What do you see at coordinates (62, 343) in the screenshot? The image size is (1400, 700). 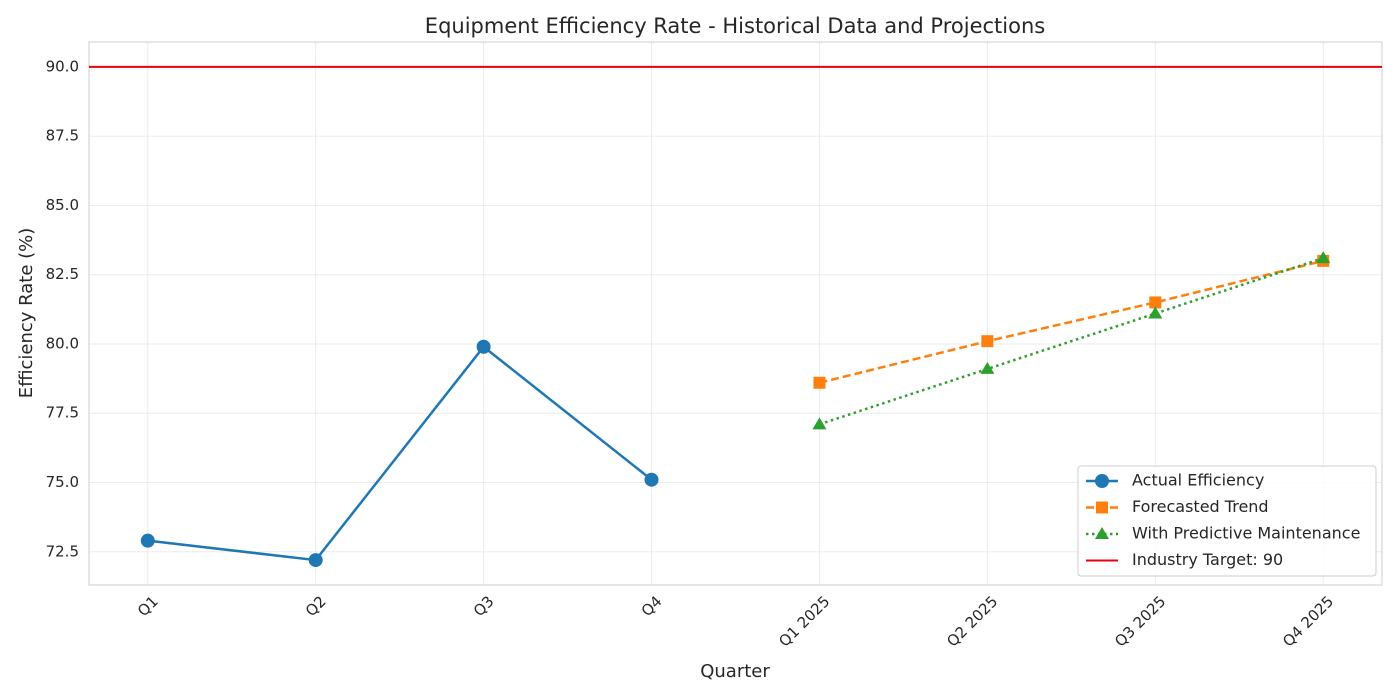 I see `y-tick-label: 80.0` at bounding box center [62, 343].